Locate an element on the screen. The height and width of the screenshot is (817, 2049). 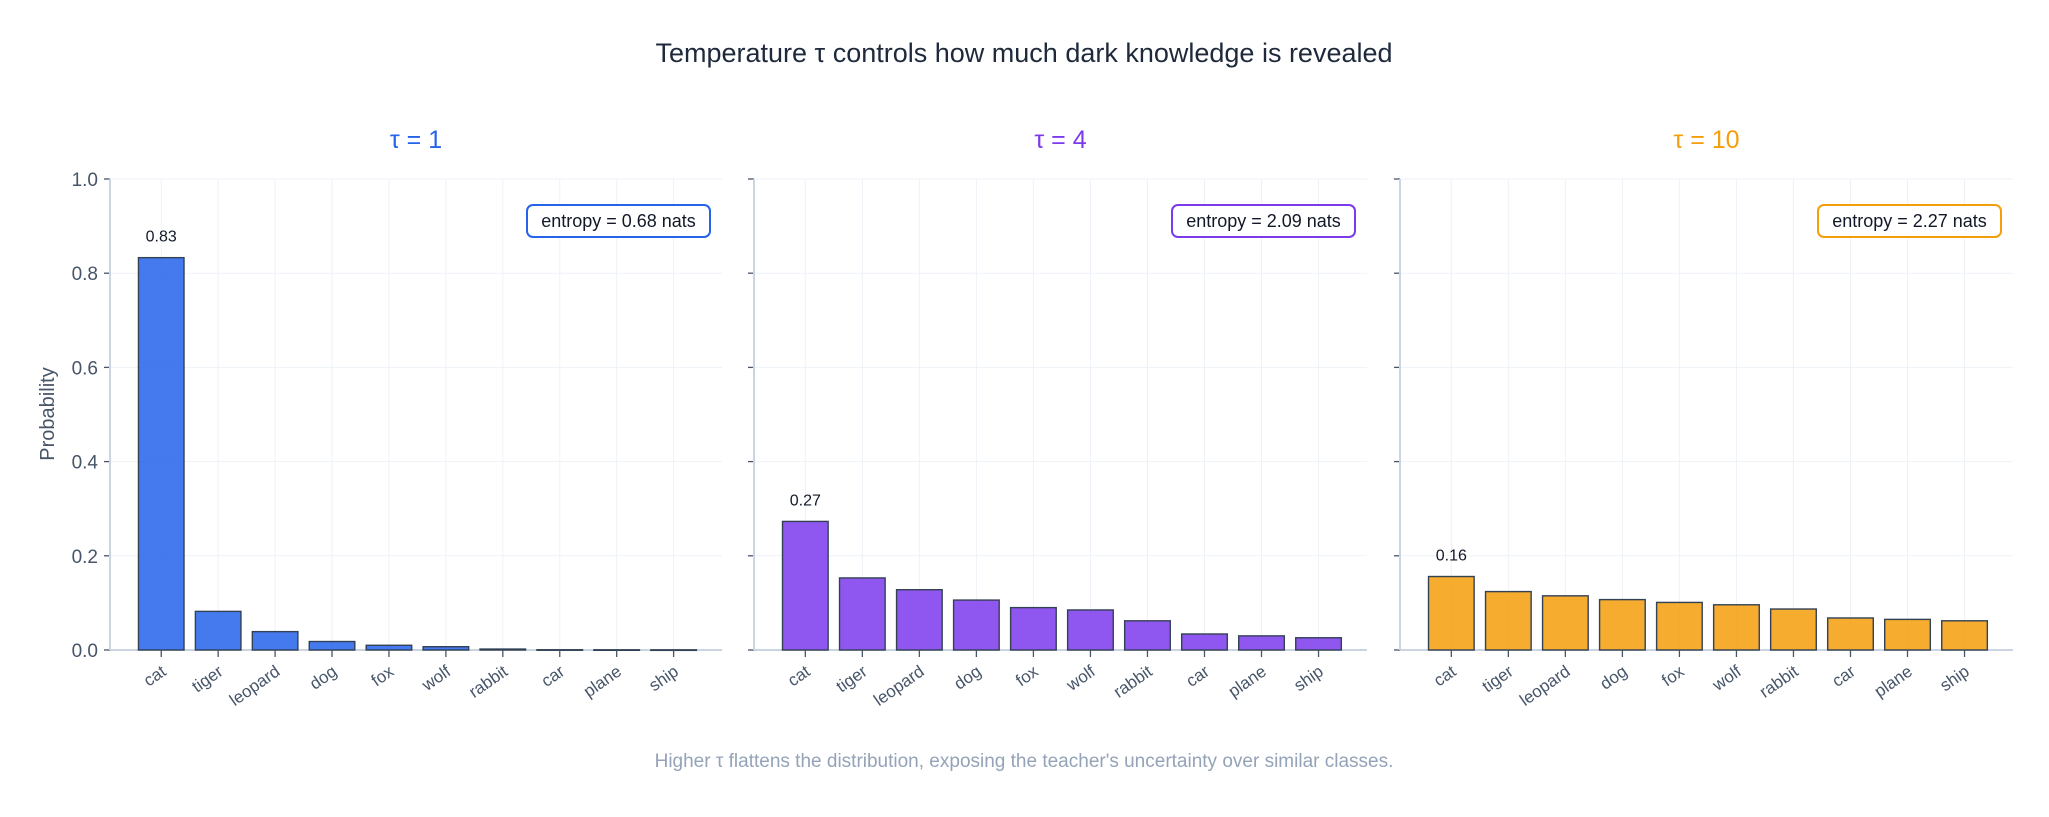
panel-title: τ = 1 is located at coordinates (416, 140).